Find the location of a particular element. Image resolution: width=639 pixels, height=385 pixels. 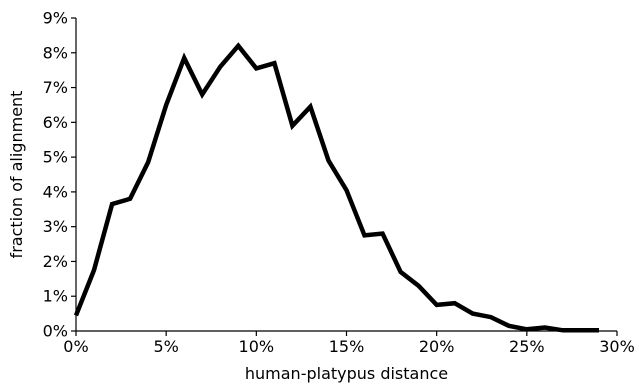

x-tick-label: 0% is located at coordinates (75, 346).